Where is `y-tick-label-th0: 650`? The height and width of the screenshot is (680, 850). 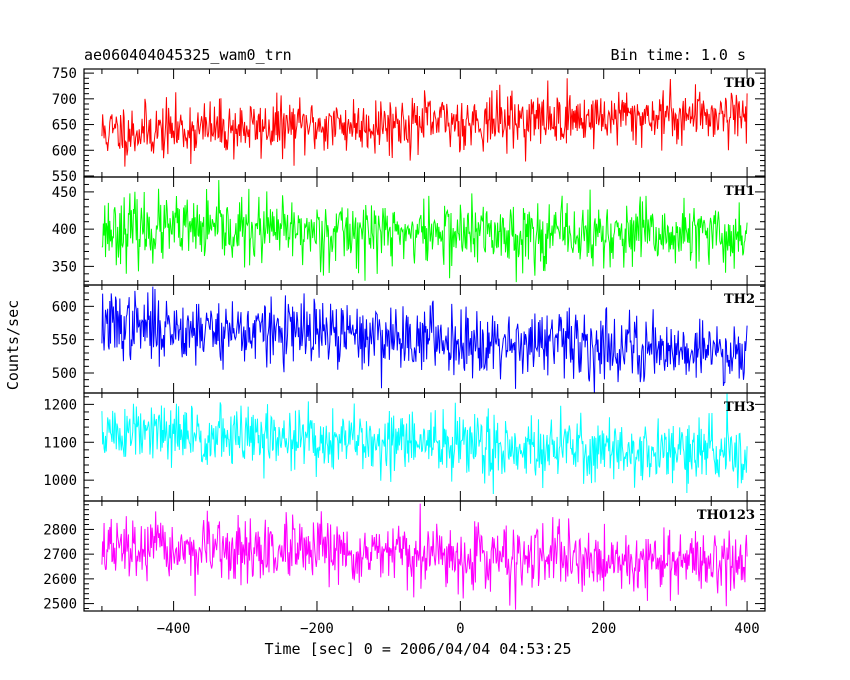
y-tick-label-th0: 650 is located at coordinates (64, 126).